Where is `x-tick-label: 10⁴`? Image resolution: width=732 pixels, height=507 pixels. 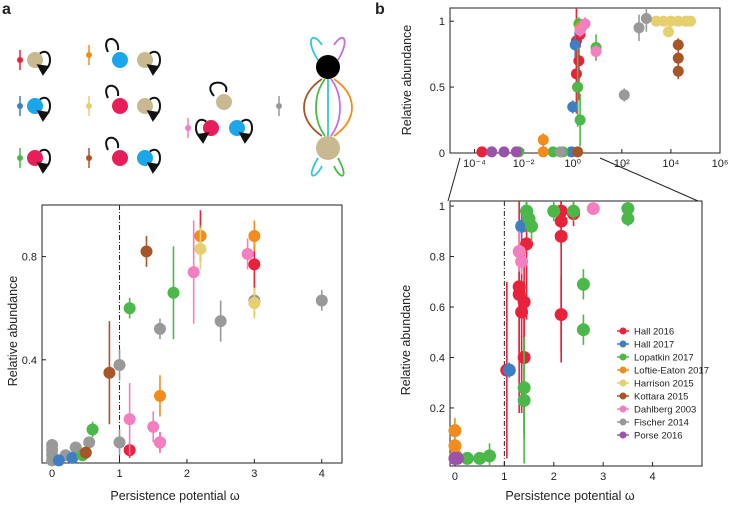 x-tick-label: 10⁴ is located at coordinates (670, 164).